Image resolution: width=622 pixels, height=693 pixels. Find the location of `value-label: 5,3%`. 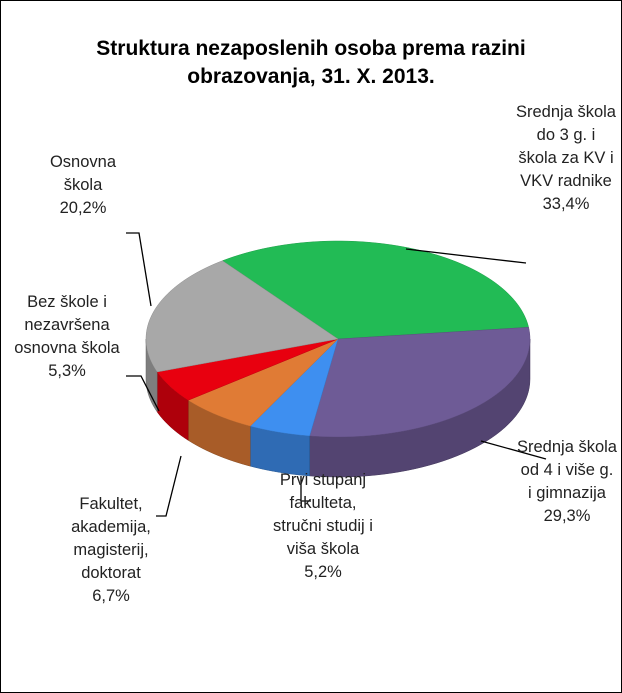

value-label: 5,3% is located at coordinates (67, 371).